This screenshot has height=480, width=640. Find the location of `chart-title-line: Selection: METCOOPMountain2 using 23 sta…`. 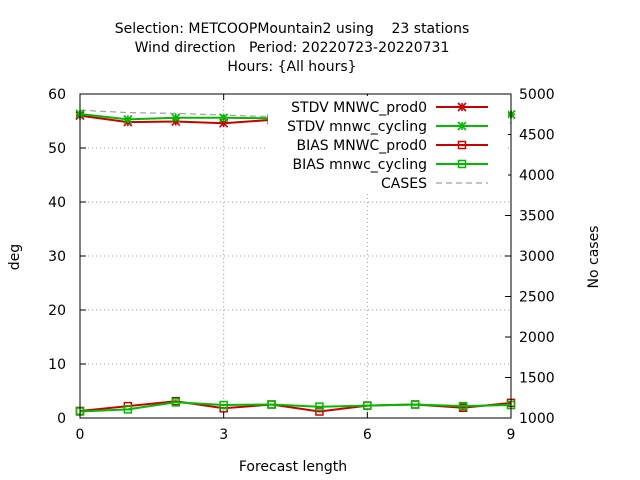

chart-title-line: Selection: METCOOPMountain2 using 23 sta… is located at coordinates (292, 29).